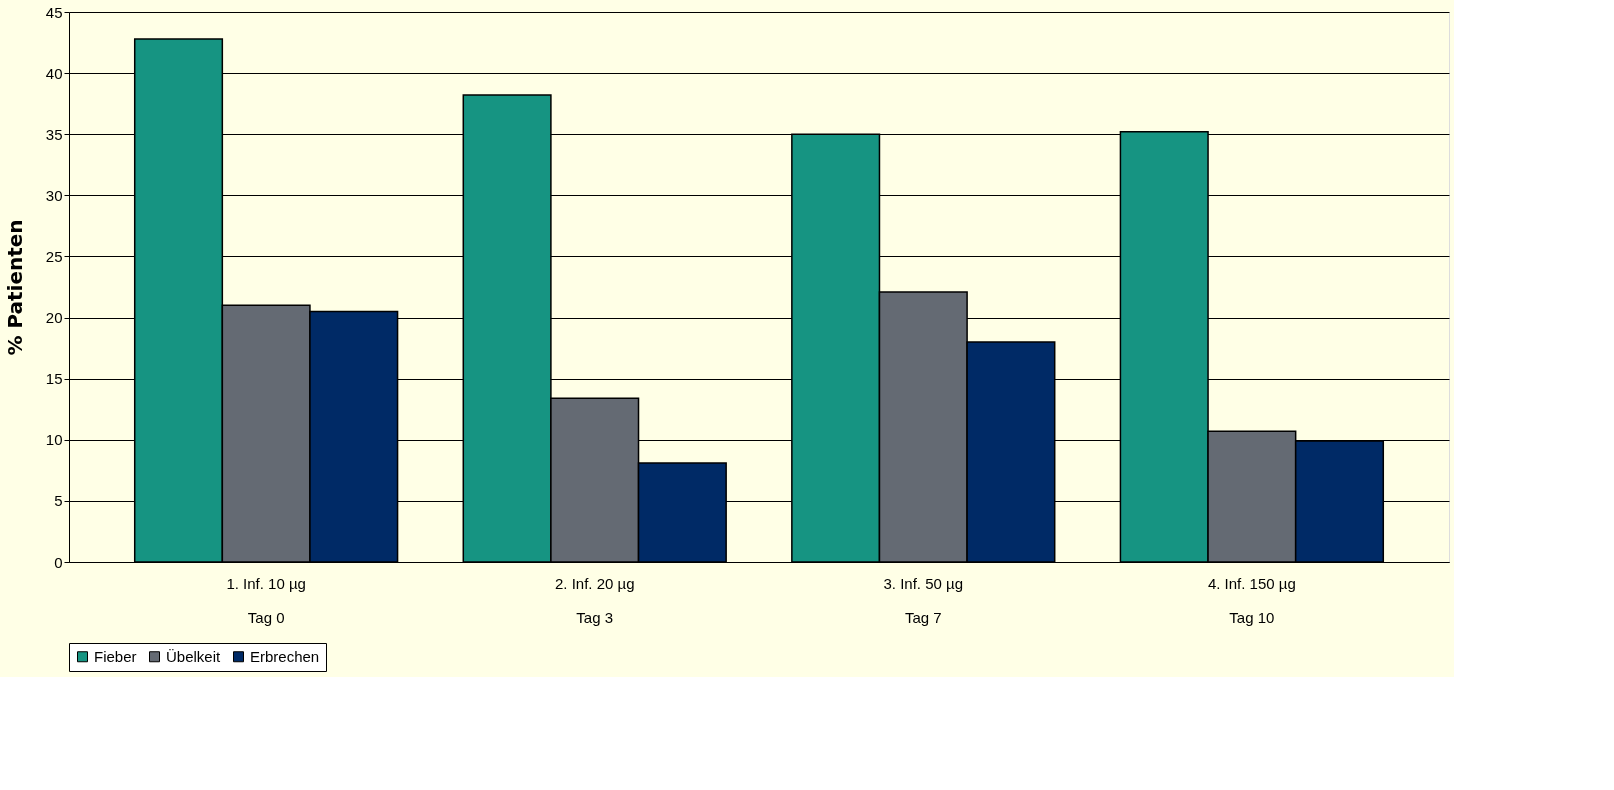  What do you see at coordinates (54, 256) in the screenshot?
I see `y-tick-label: 25` at bounding box center [54, 256].